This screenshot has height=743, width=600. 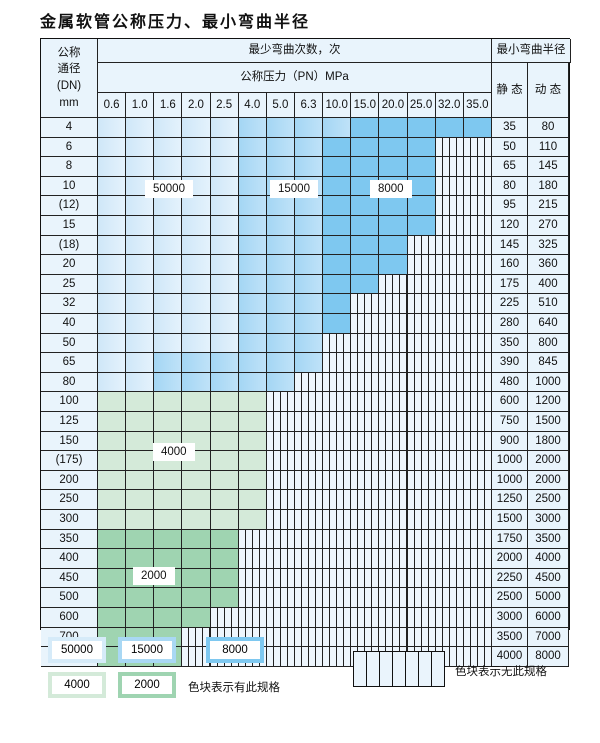 I want to click on legend-label: 8000, so click(x=235, y=650).